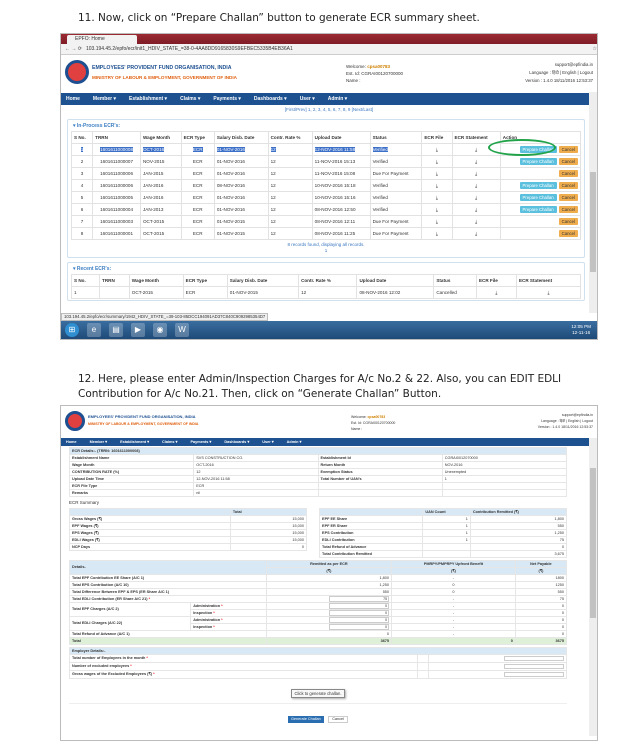 This screenshot has height=745, width=643. Describe the element at coordinates (446, 512) in the screenshot. I see `contrib-col-header: UAN Count` at that location.